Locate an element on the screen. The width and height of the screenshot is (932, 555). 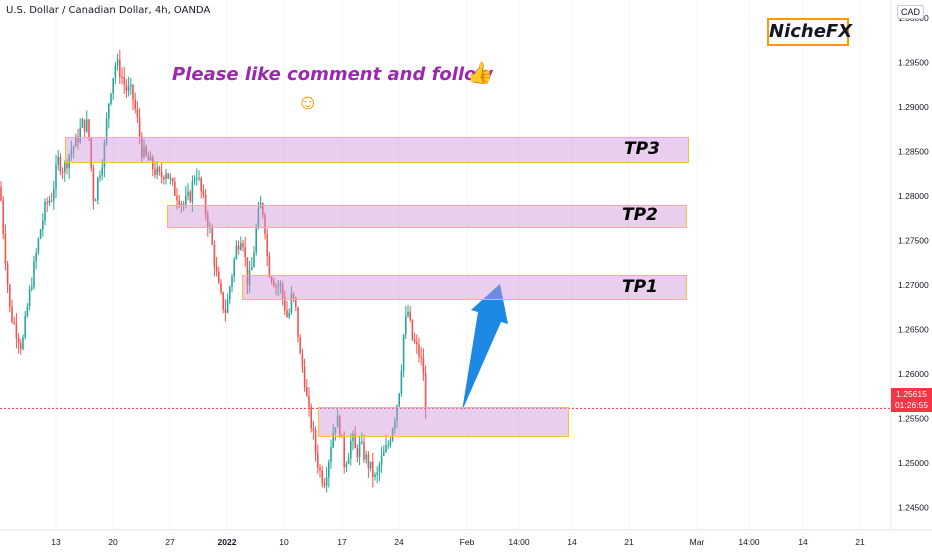
thumbs-up-icon: 👍 is located at coordinates (480, 73).